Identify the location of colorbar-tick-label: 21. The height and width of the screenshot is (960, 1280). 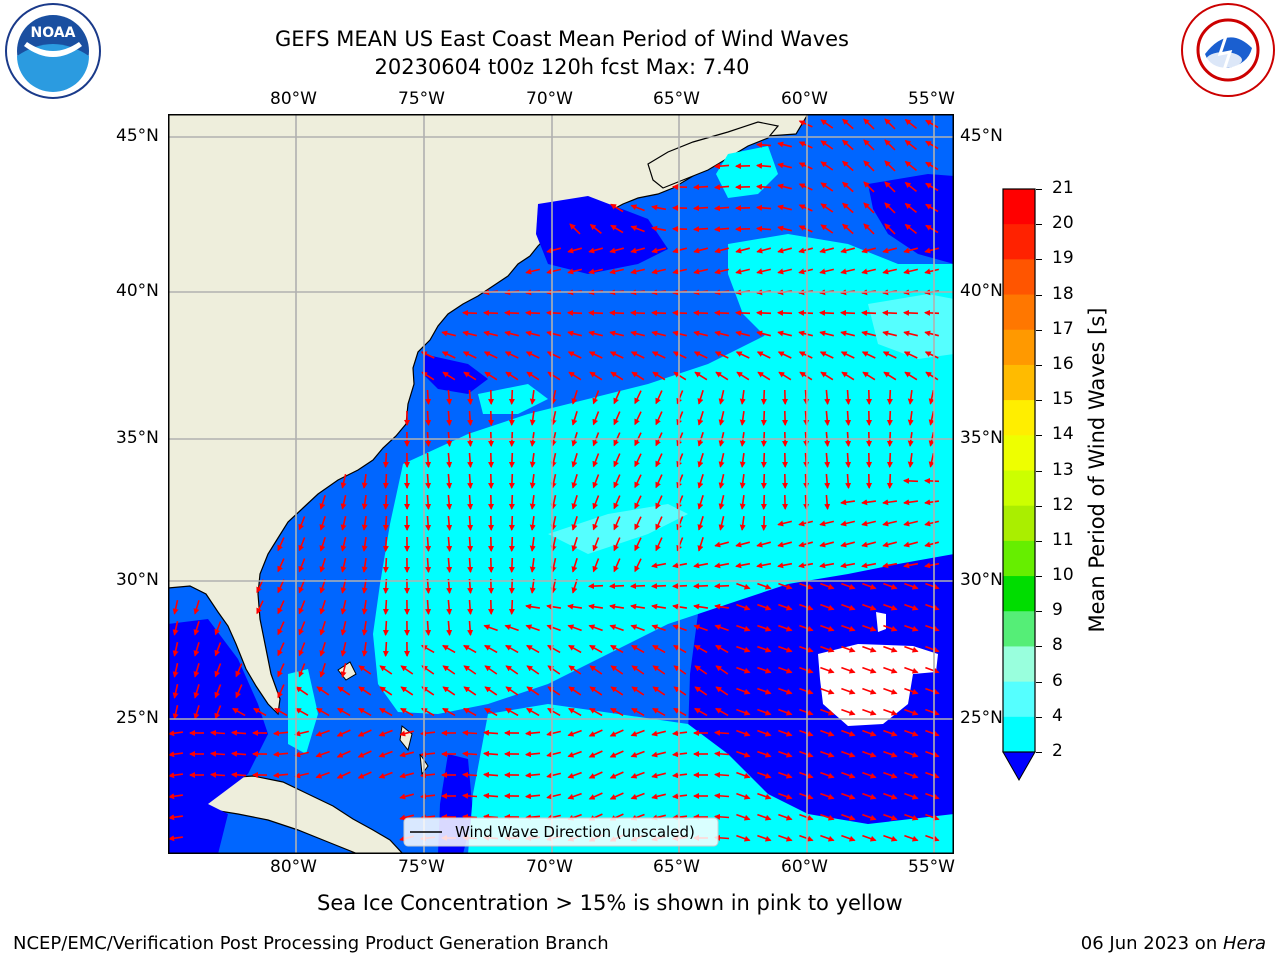
(1063, 188).